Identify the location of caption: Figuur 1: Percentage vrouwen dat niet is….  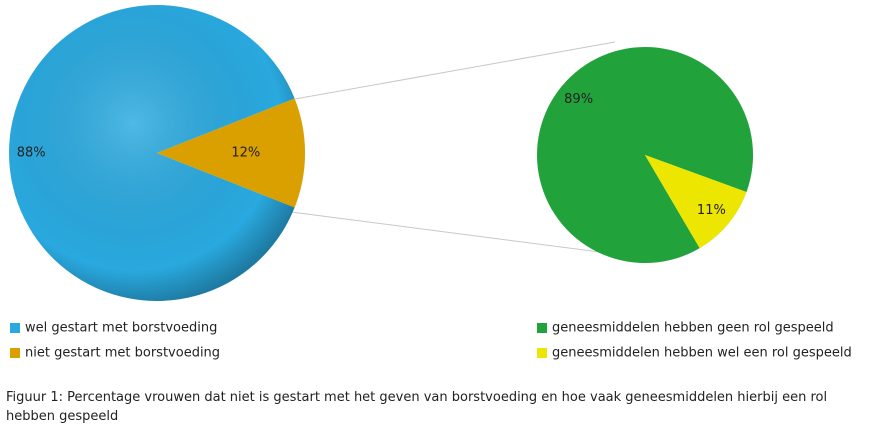
(417, 407).